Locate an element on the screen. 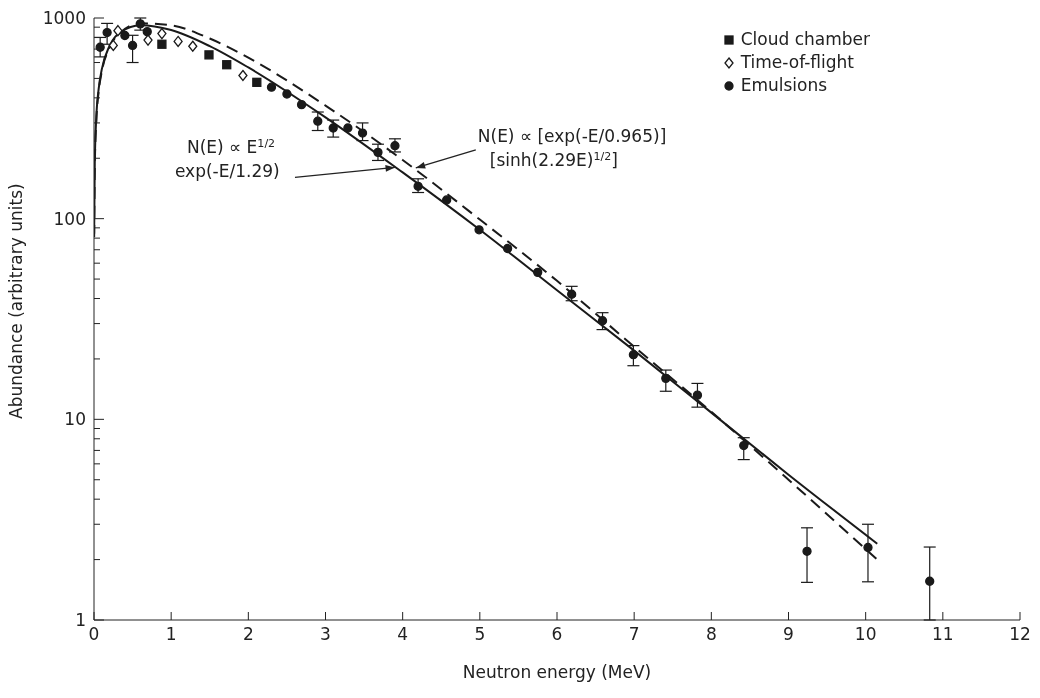 The image size is (1040, 698). y-tick-label: 1 is located at coordinates (80, 620).